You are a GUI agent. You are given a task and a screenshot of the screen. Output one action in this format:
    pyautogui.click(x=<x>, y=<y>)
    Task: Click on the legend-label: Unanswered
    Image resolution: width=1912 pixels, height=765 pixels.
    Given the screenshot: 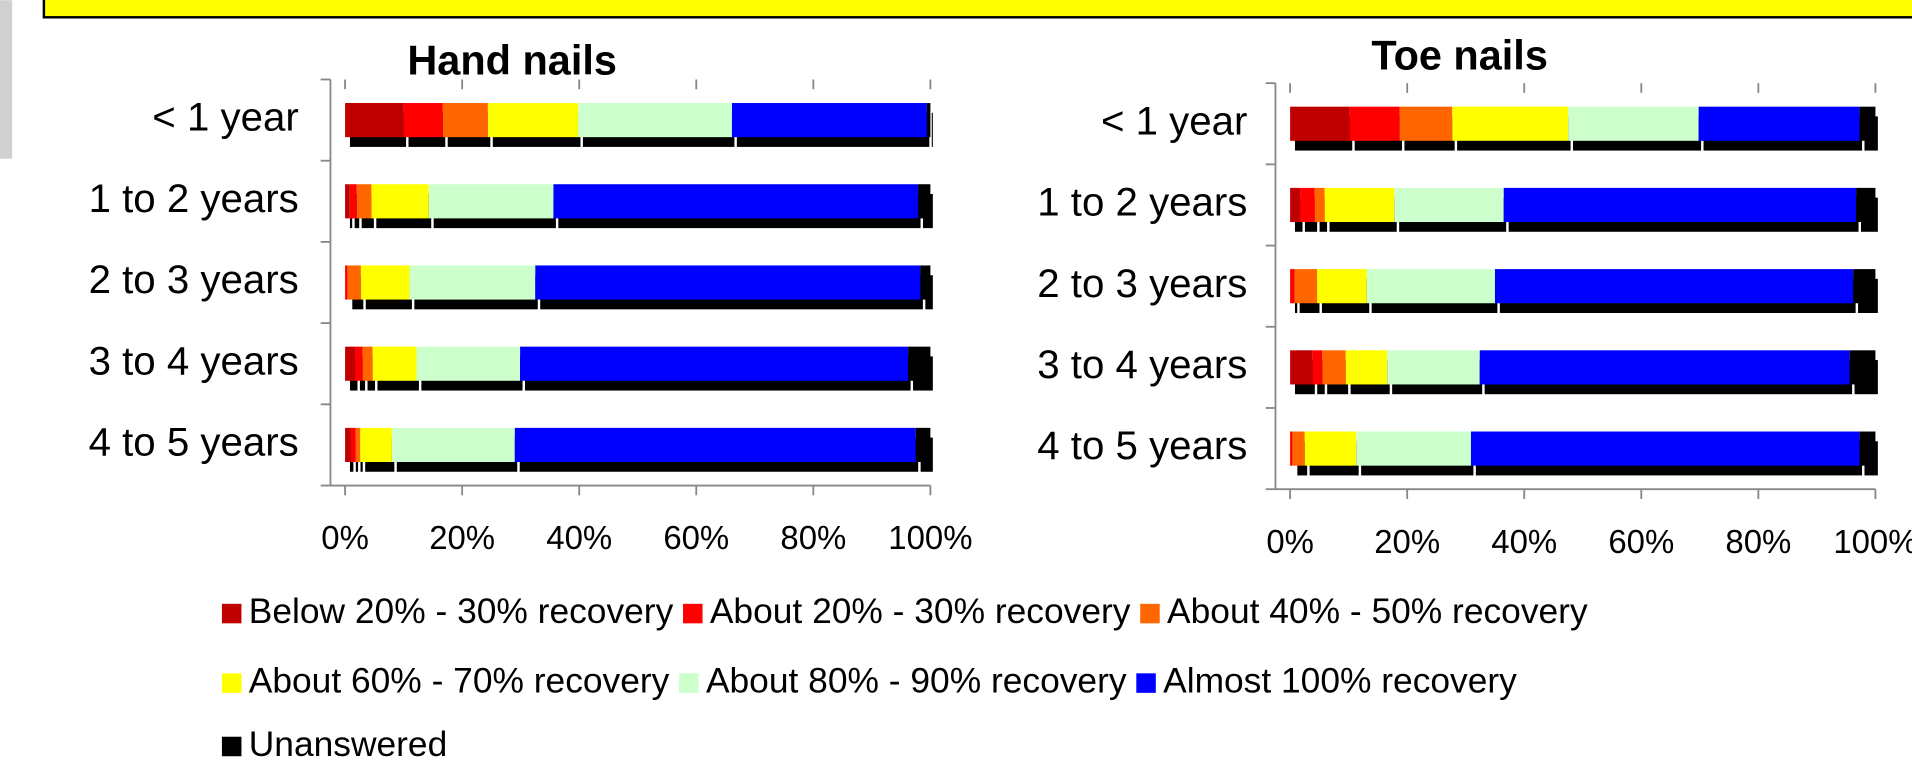 What is the action you would take?
    pyautogui.click(x=348, y=744)
    